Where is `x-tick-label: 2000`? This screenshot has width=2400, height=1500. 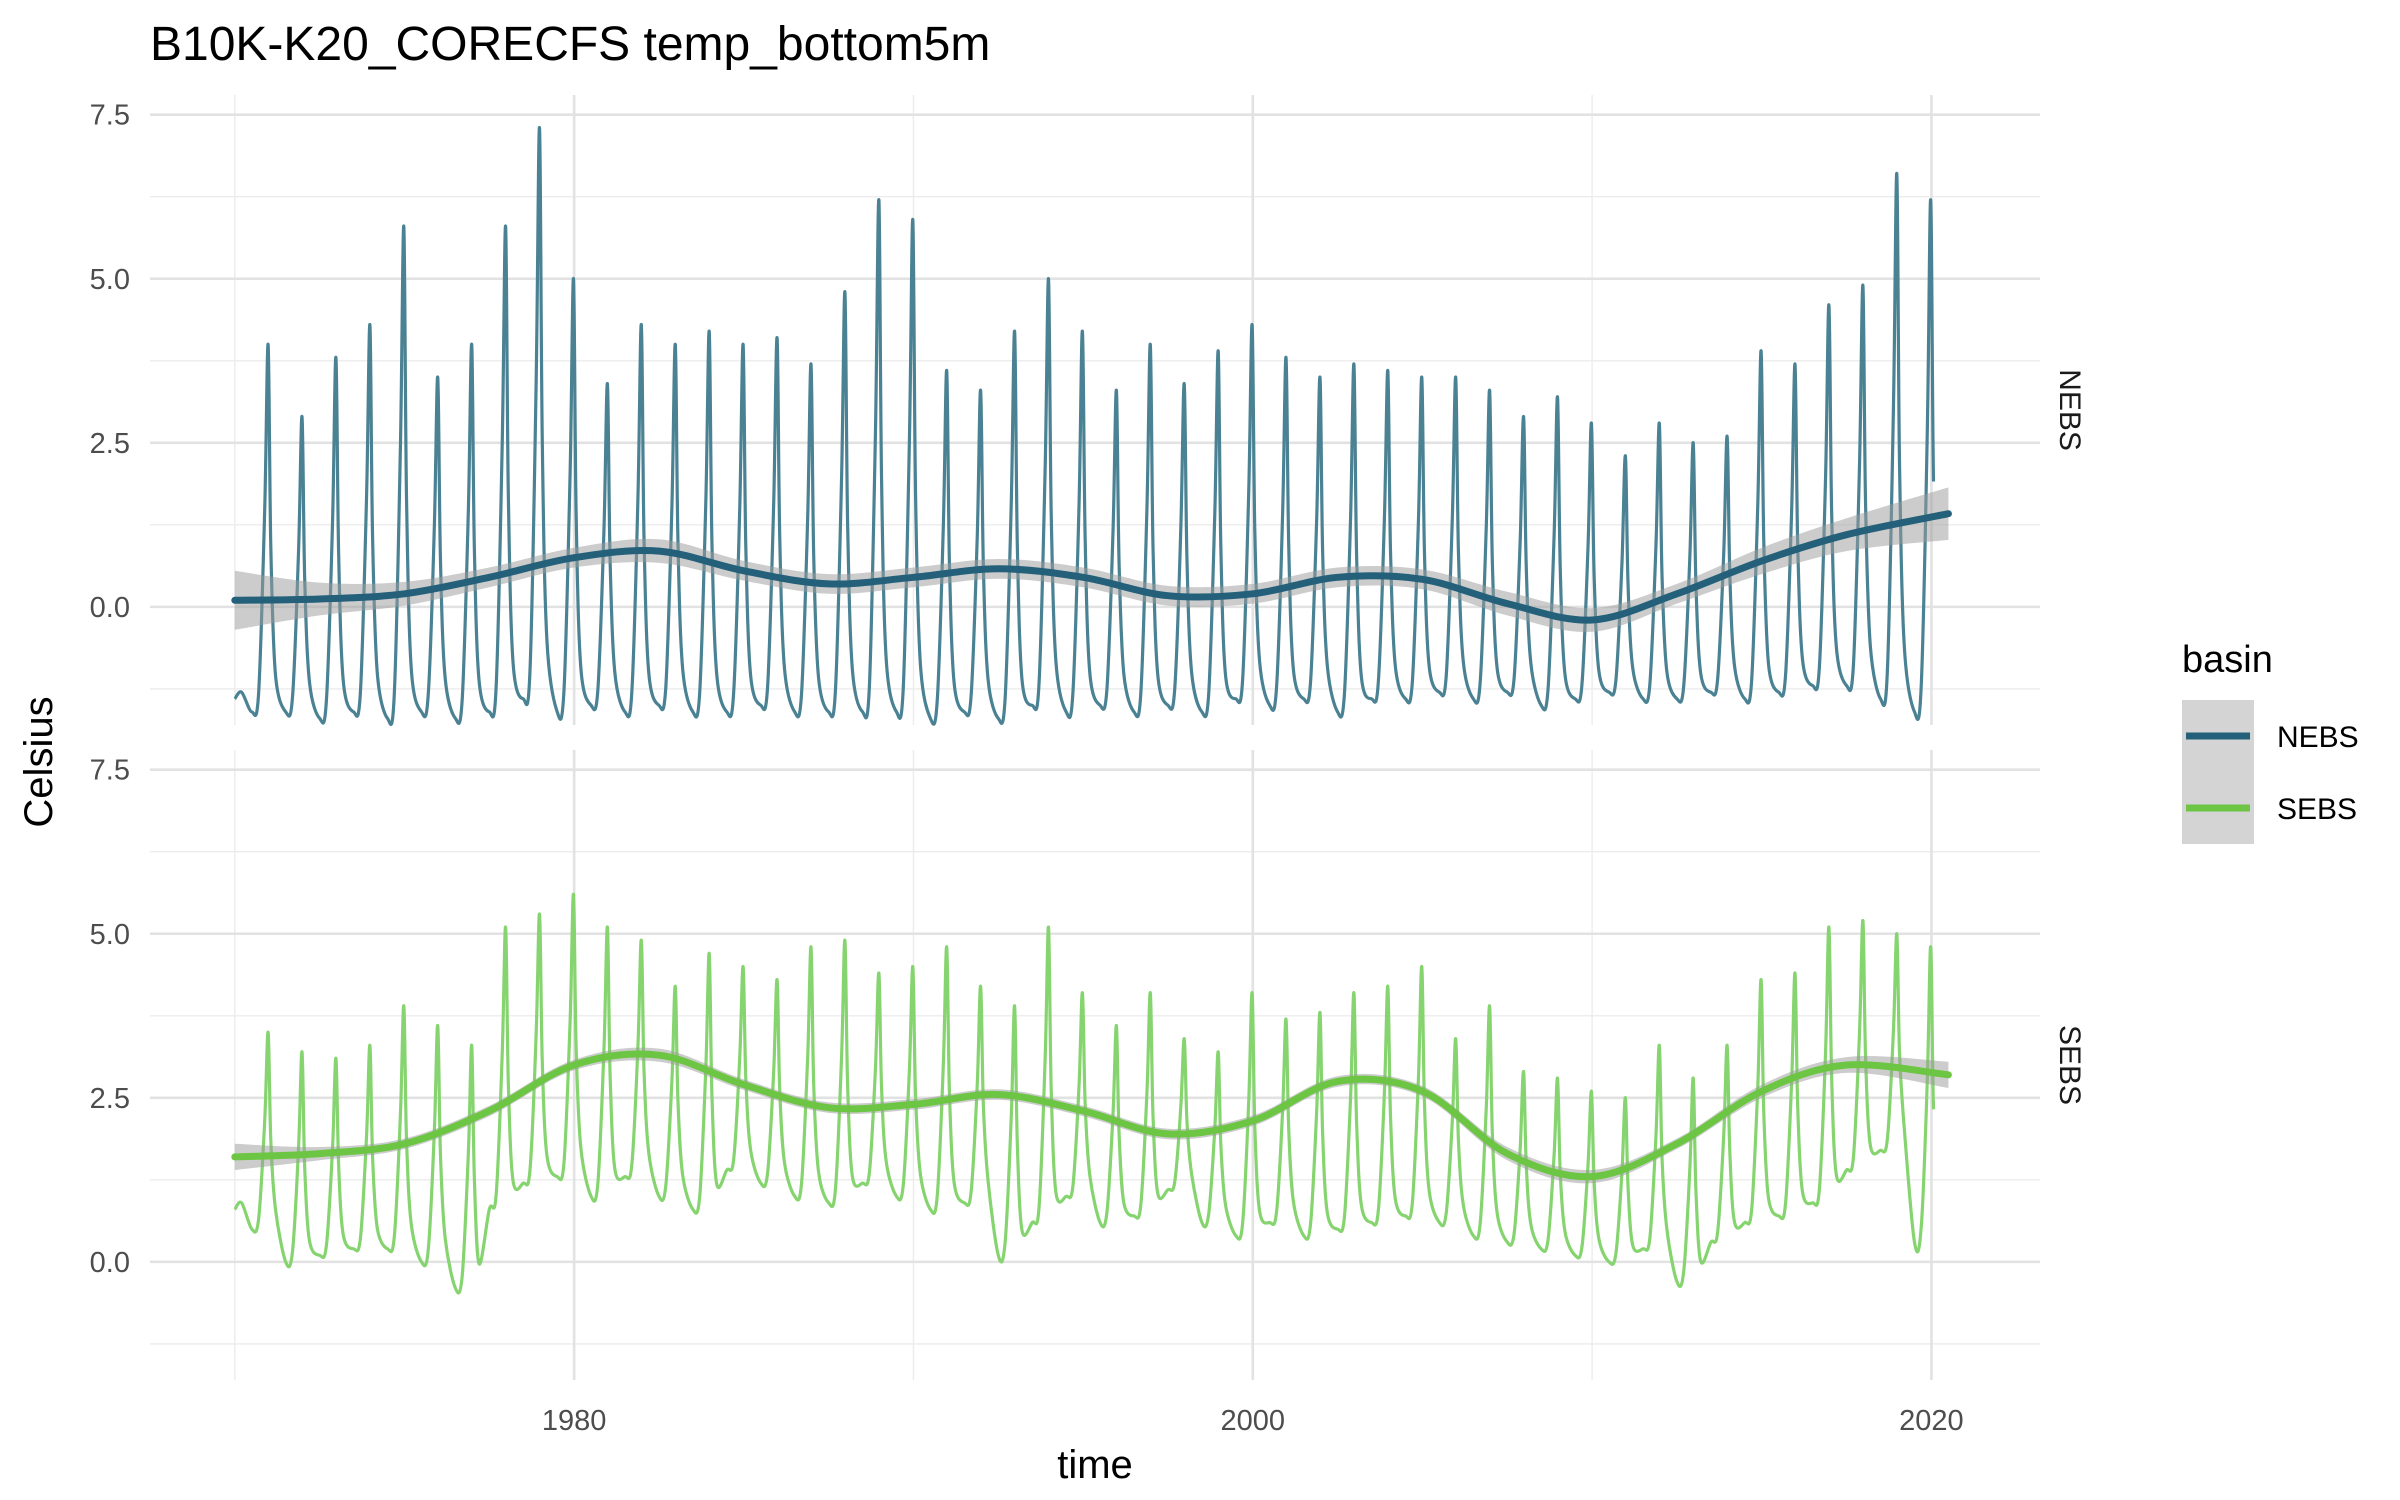
x-tick-label: 2000 is located at coordinates (1253, 1421).